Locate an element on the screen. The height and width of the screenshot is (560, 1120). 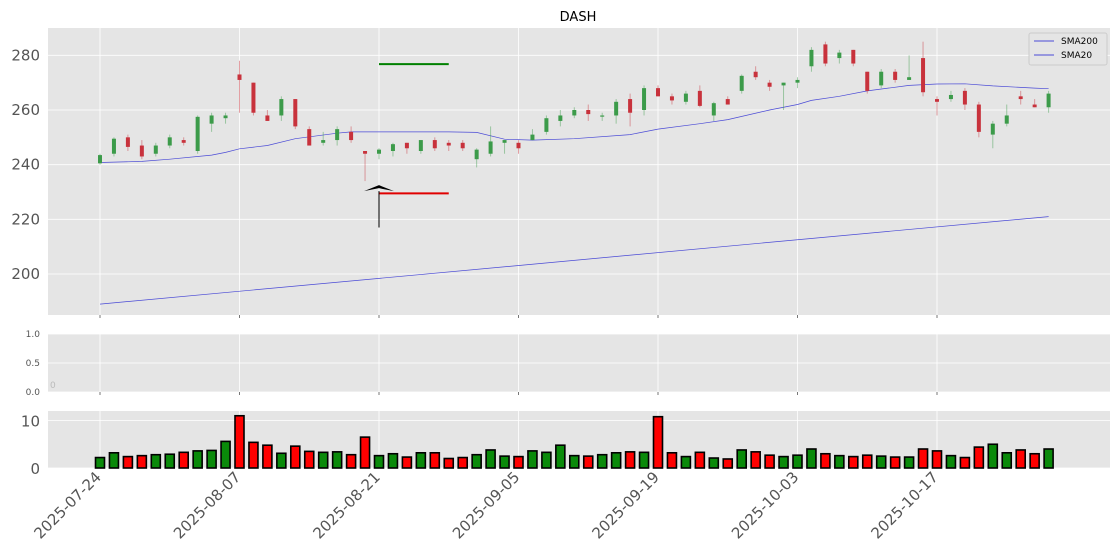
indicator-panel: 0.0 0.5 1.0 0 is located at coordinates (568, 364).